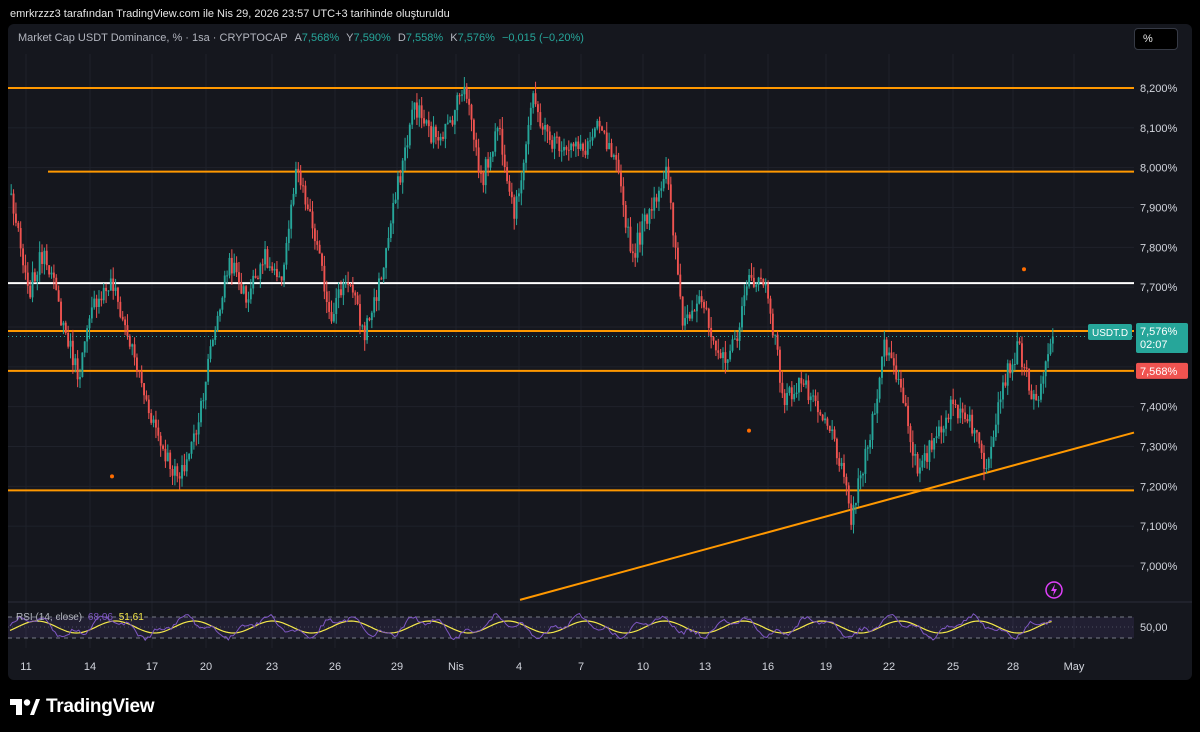 This screenshot has width=1200, height=732. Describe the element at coordinates (519, 667) in the screenshot. I see `x-tick-label: 4` at that location.